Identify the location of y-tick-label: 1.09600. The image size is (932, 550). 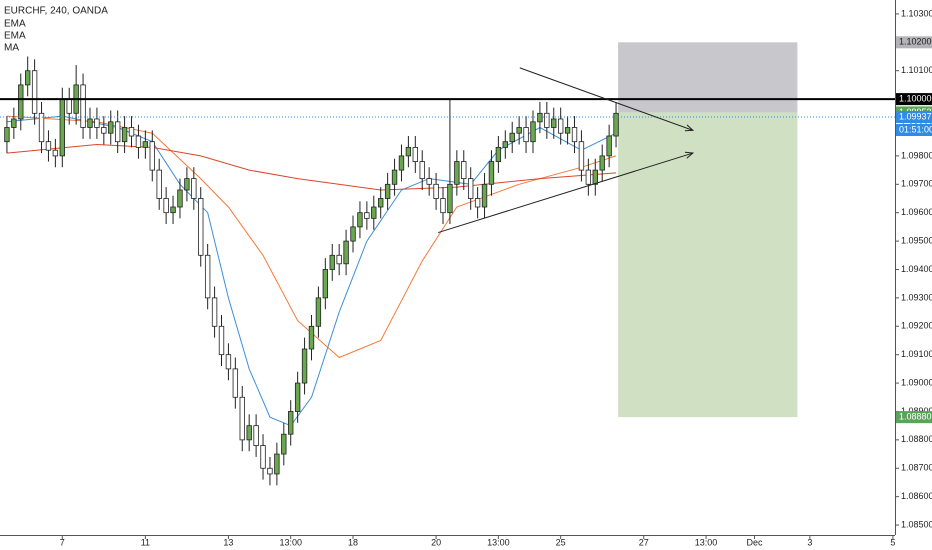
(916, 212).